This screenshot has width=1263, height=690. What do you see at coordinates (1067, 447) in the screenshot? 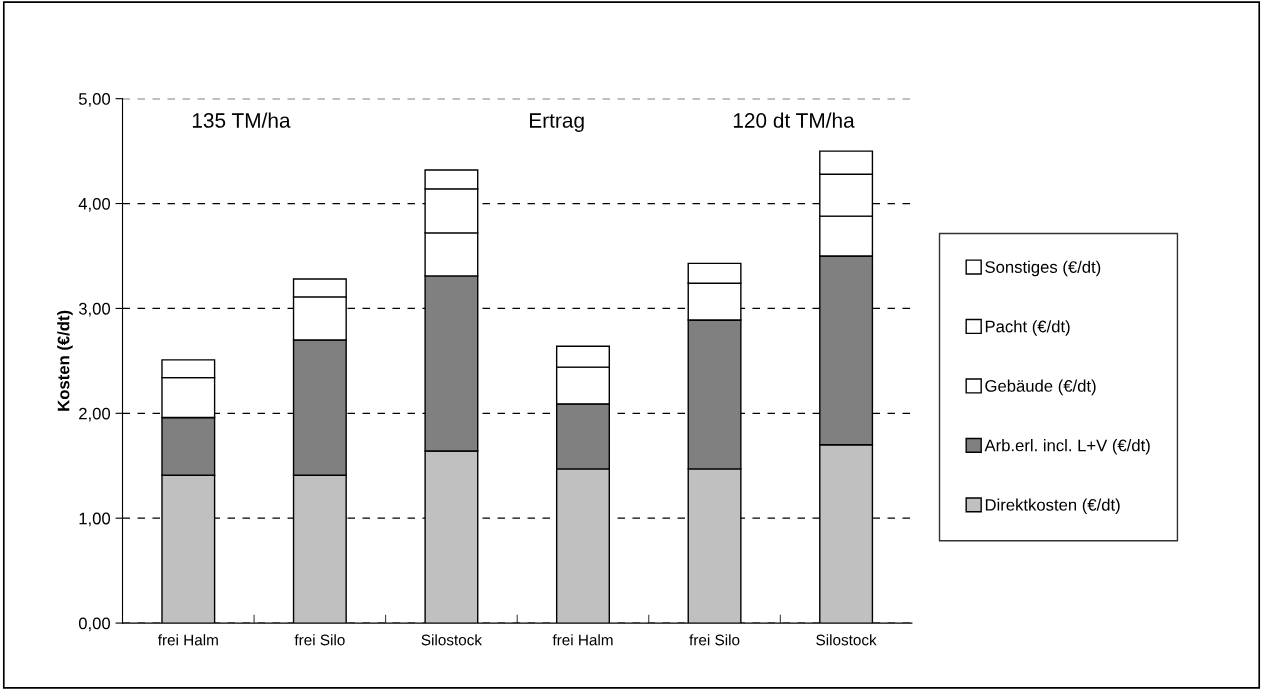
I see `legend-label: Arb.erl. incl. L+V (€/dt)` at bounding box center [1067, 447].